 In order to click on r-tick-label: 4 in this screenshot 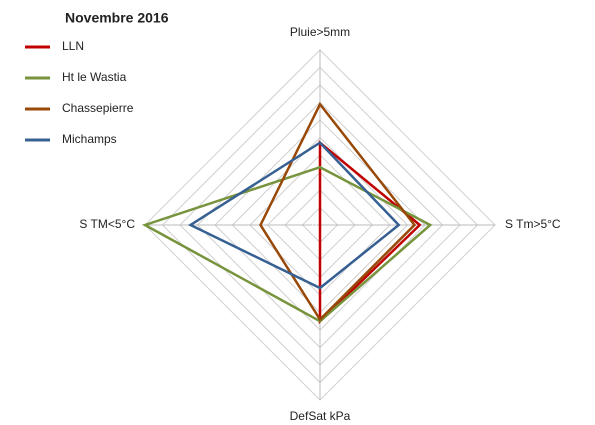, I will do `click(314, 154)`.